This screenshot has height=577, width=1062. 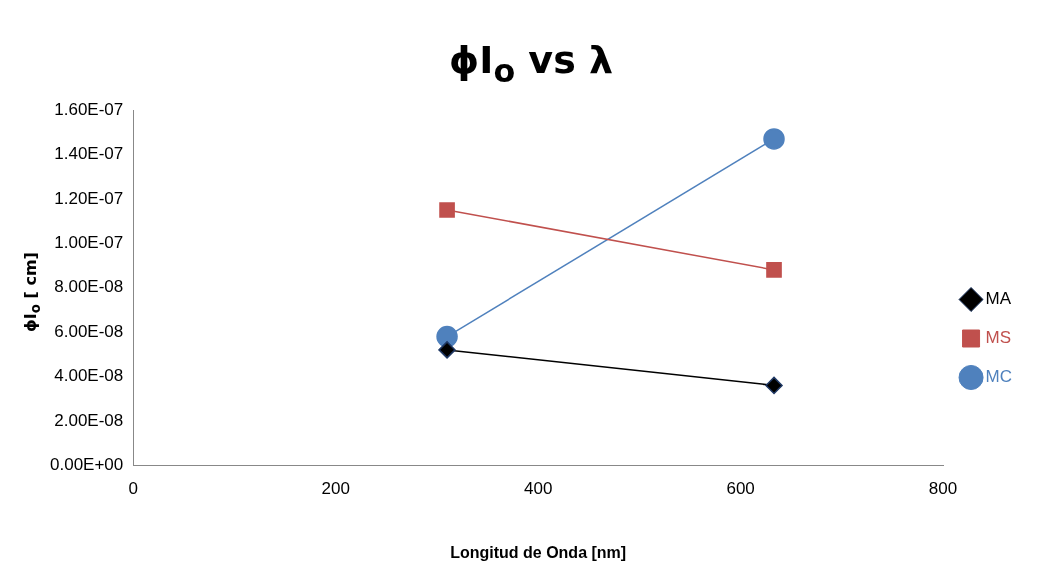 What do you see at coordinates (133, 489) in the screenshot?
I see `x-tick-label: 0` at bounding box center [133, 489].